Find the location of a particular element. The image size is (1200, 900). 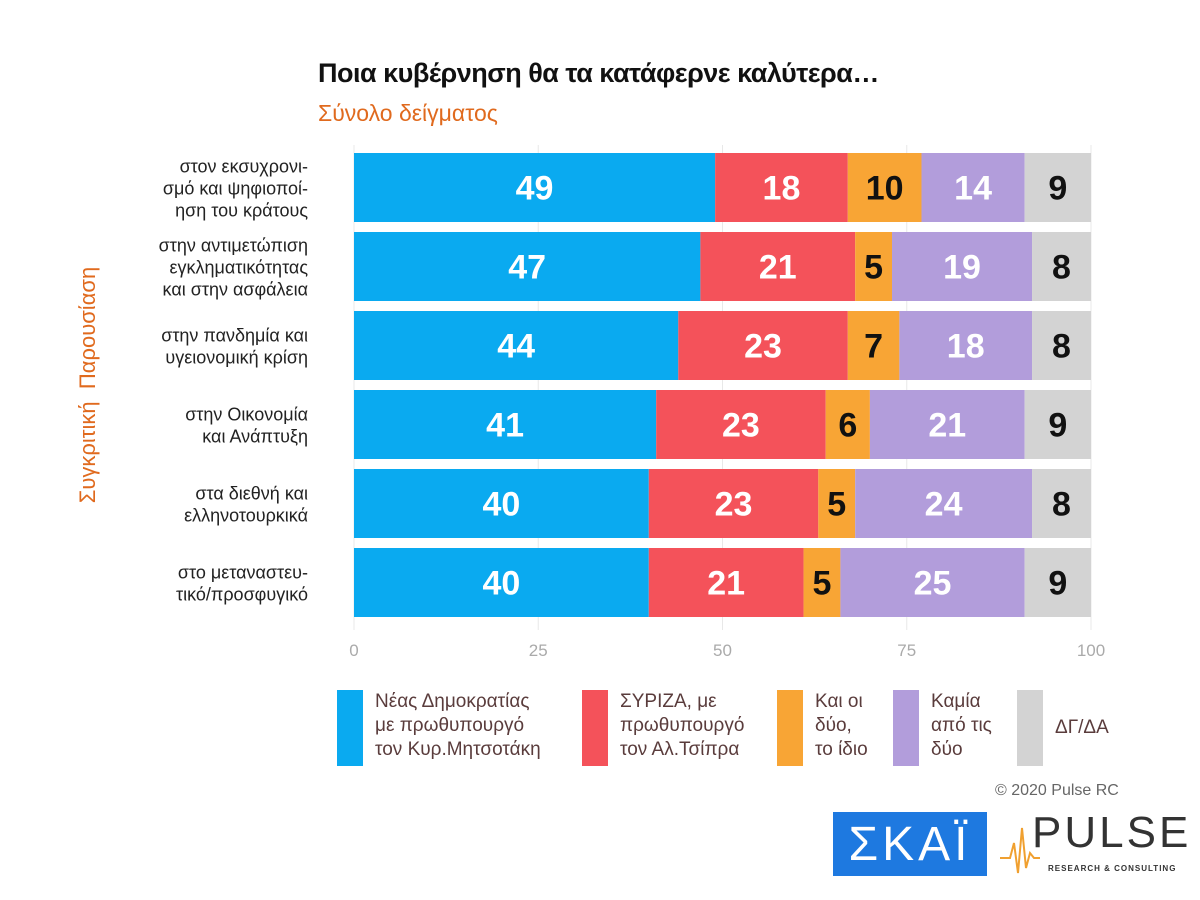

legend-item: ΔΓ/ΔΑ is located at coordinates (1063, 728).